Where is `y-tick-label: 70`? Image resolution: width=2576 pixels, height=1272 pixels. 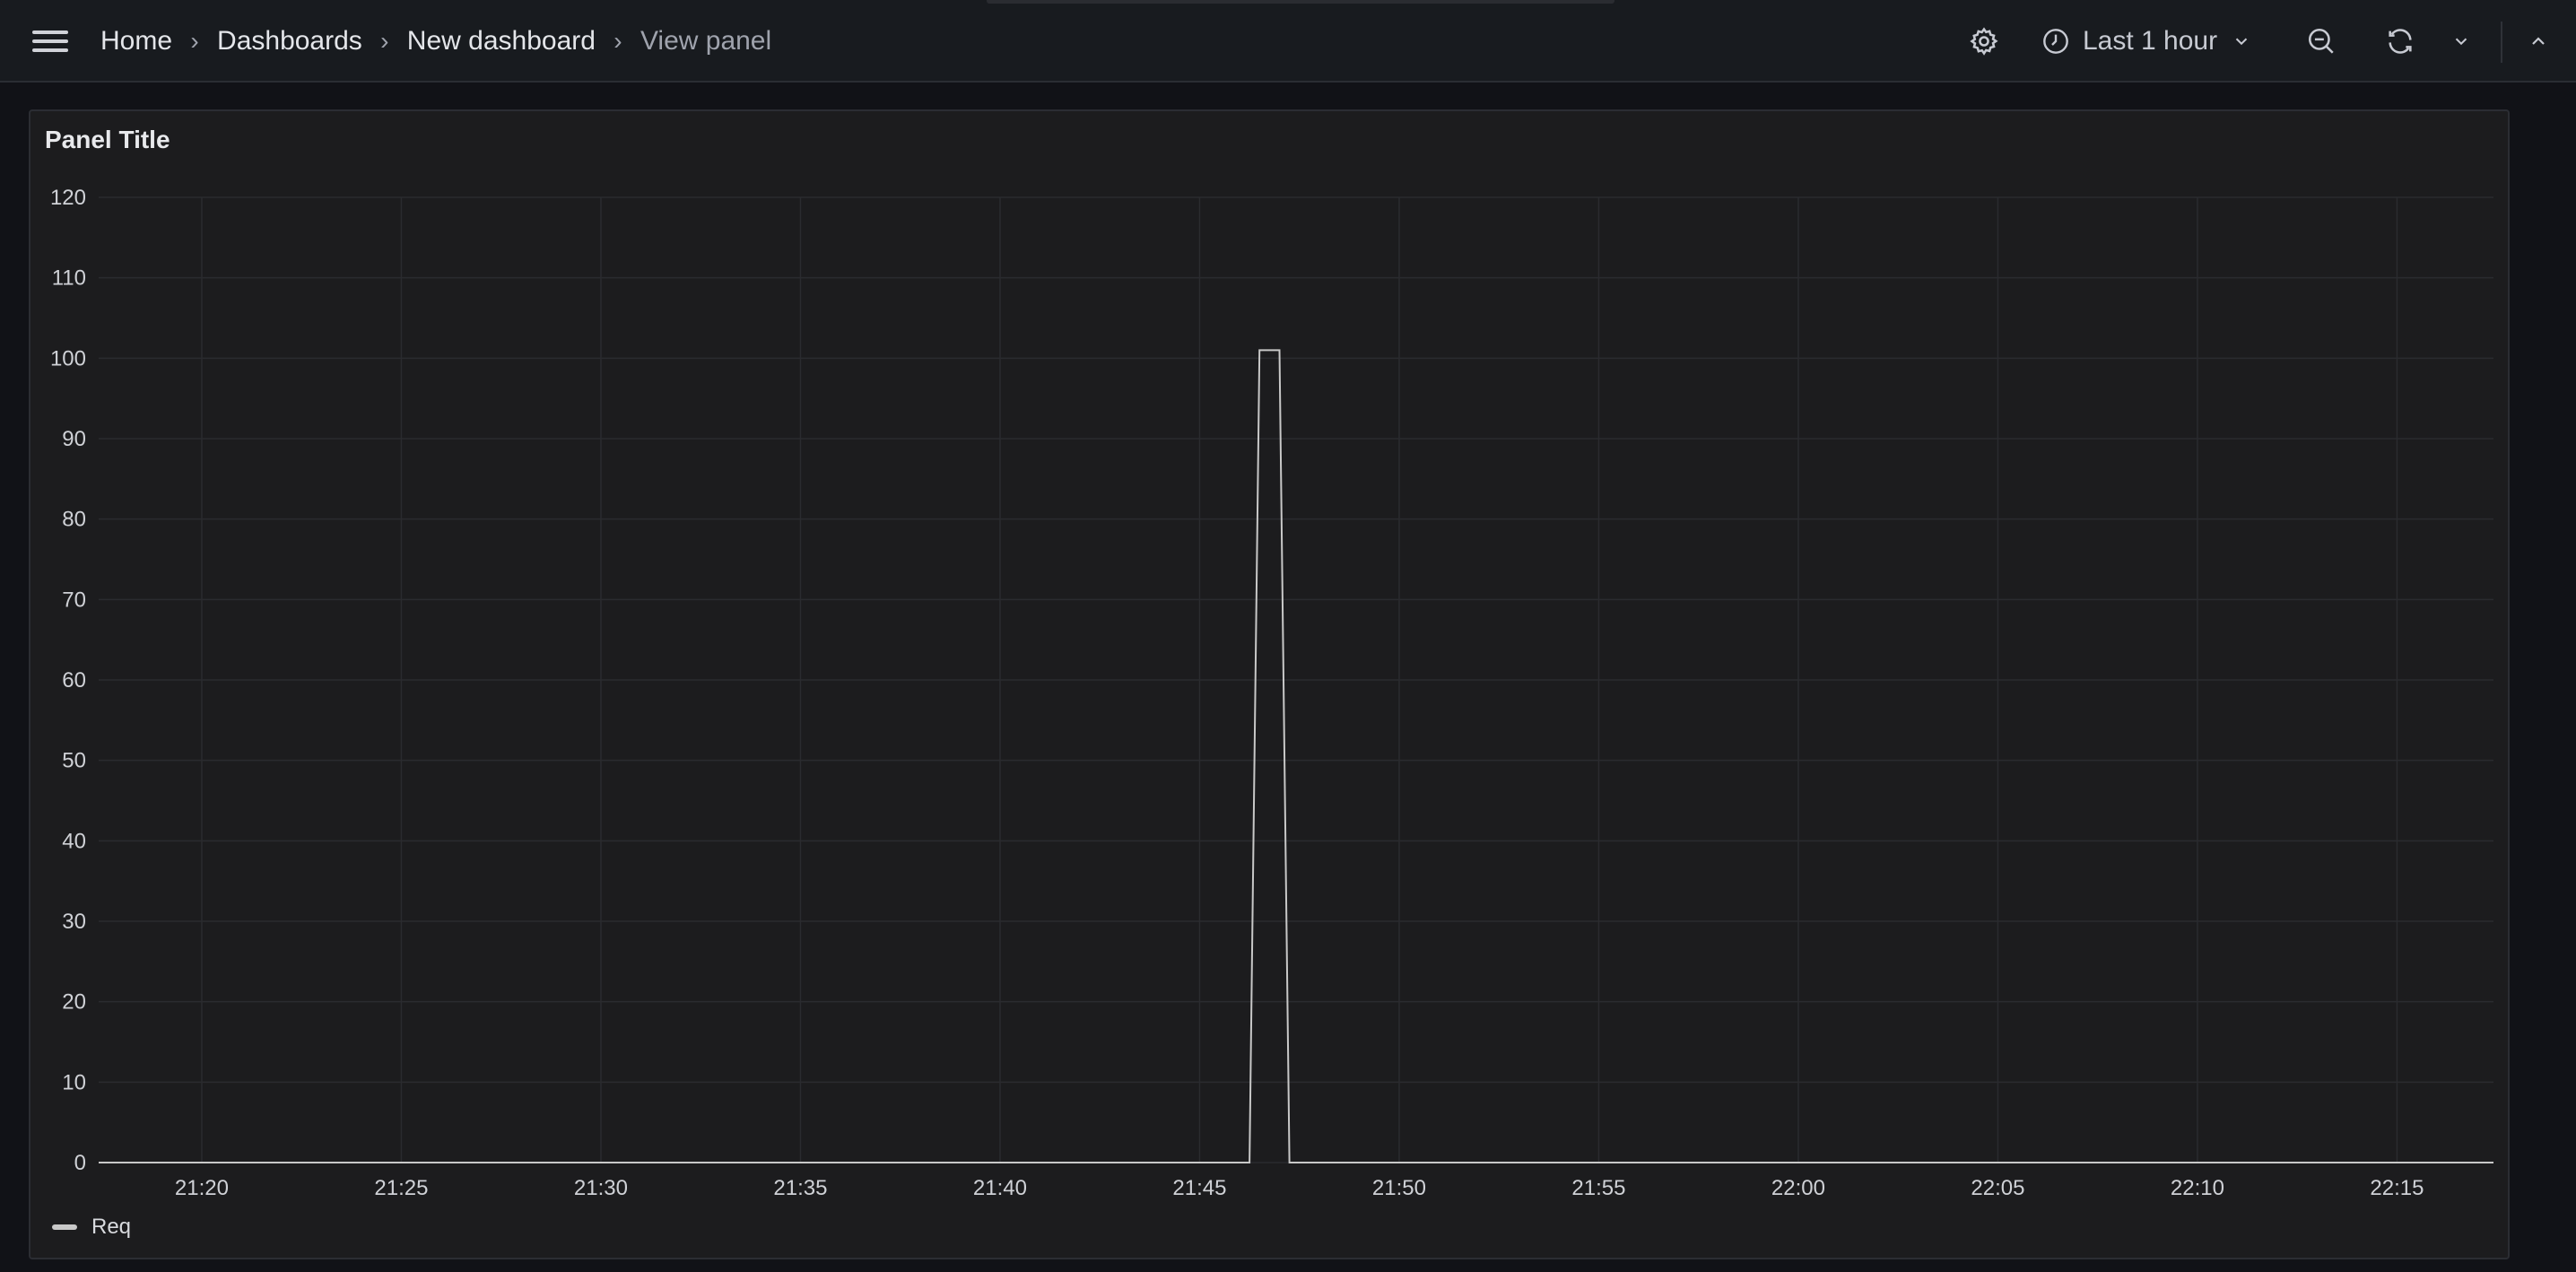
y-tick-label: 70 is located at coordinates (74, 600).